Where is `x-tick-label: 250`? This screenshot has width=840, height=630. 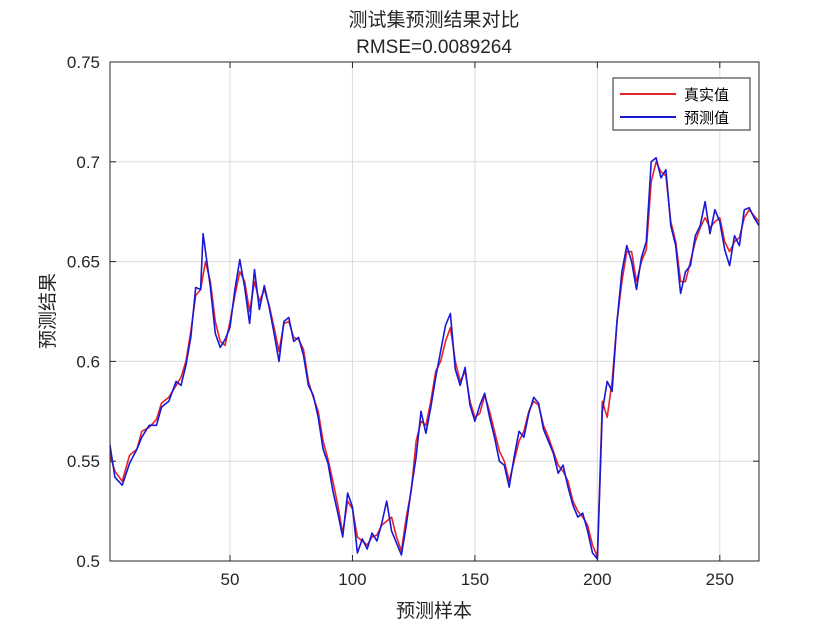
x-tick-label: 250 is located at coordinates (720, 579).